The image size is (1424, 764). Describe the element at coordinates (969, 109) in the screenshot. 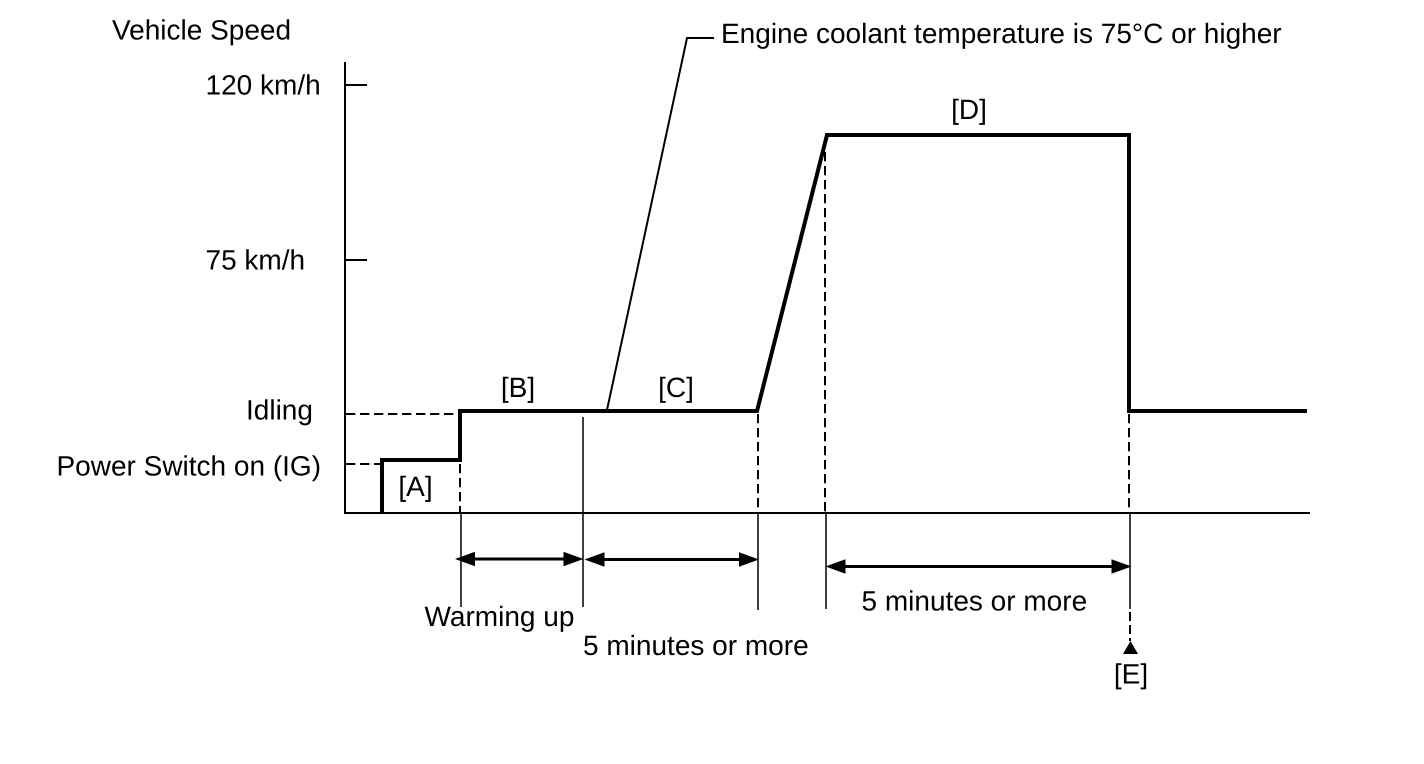

I see `svg-text: [D]` at that location.